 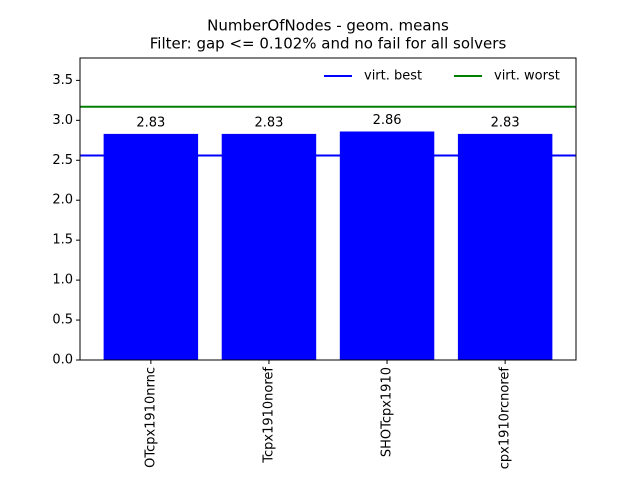 What do you see at coordinates (62, 280) in the screenshot?
I see `y-tick-label: 1.0` at bounding box center [62, 280].